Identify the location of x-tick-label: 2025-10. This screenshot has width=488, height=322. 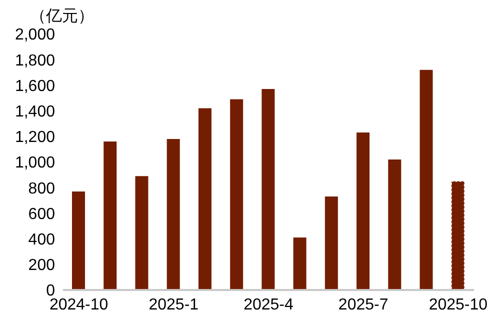
(458, 305).